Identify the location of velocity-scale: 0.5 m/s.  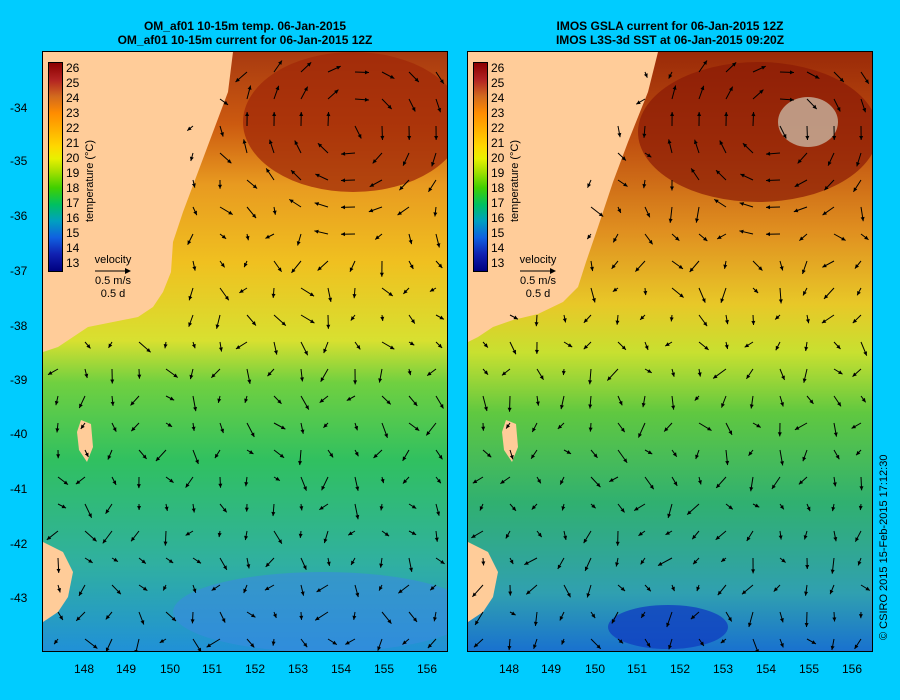
(538, 281).